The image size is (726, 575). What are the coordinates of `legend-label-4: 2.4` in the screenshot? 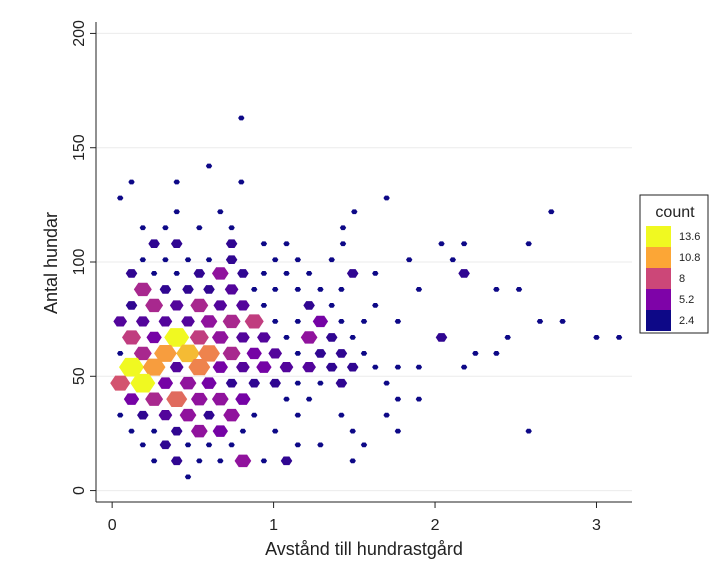 It's located at (686, 321).